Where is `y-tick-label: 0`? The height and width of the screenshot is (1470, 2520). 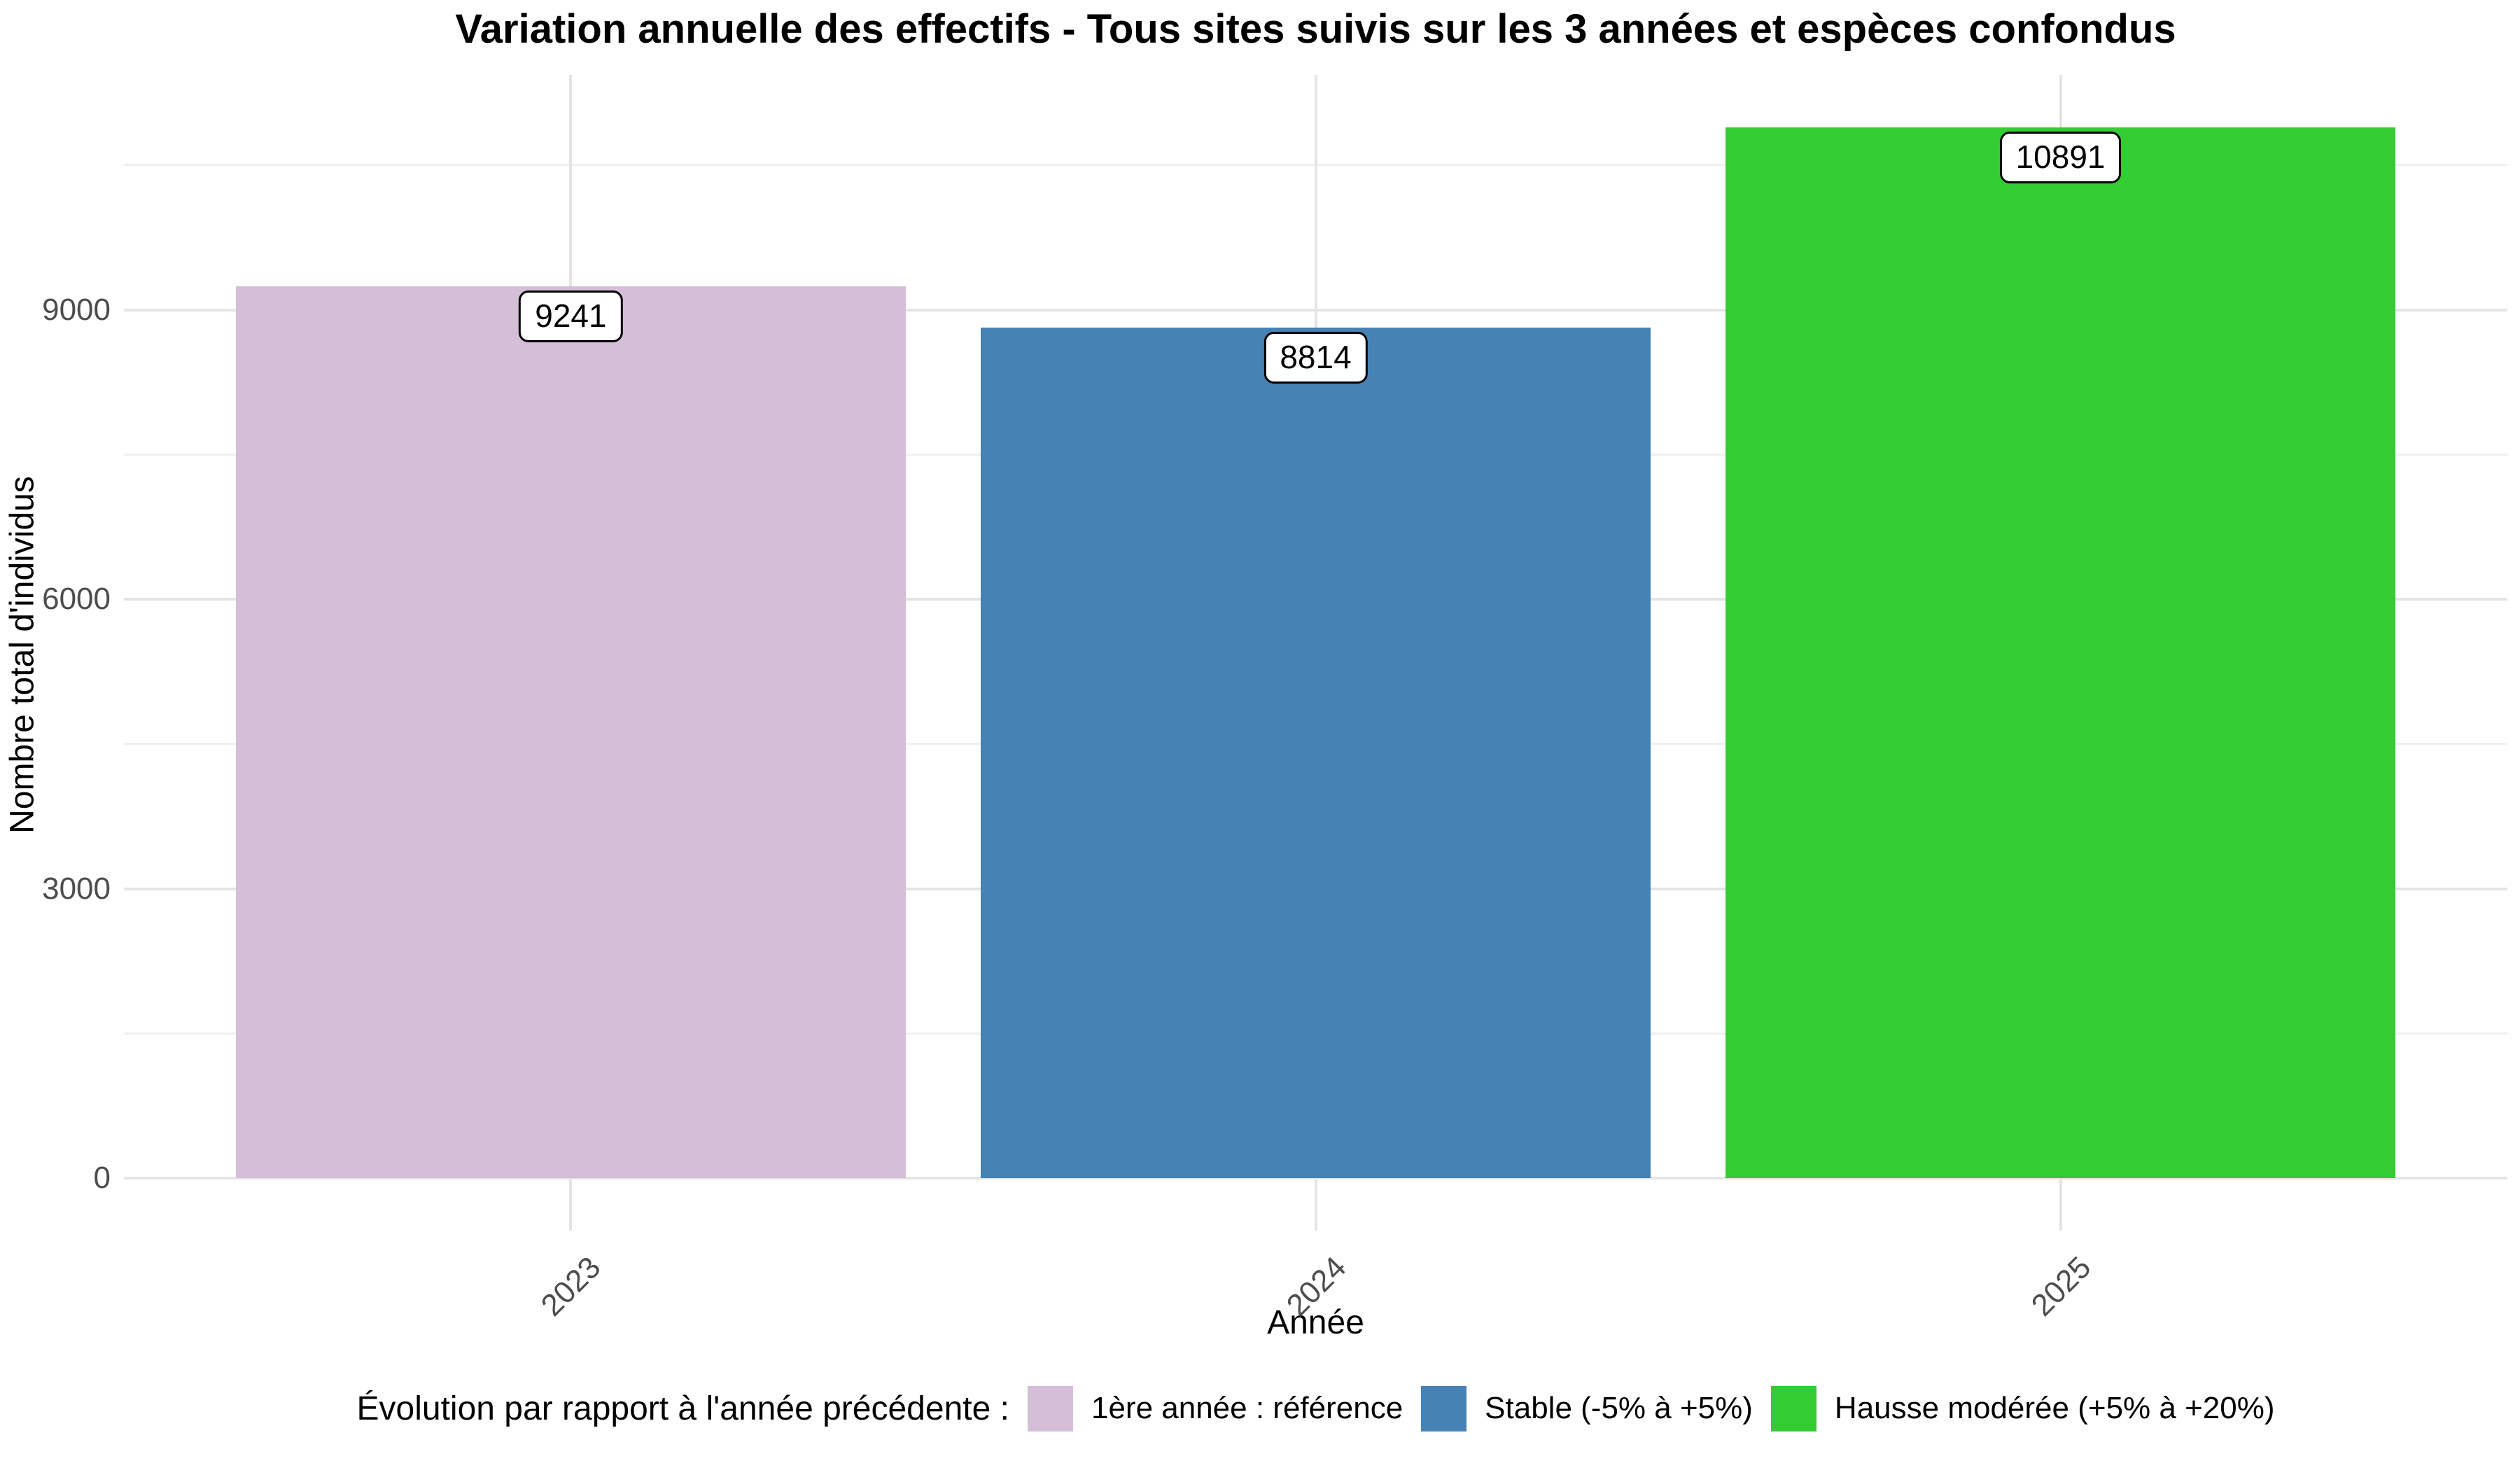 y-tick-label: 0 is located at coordinates (102, 1177).